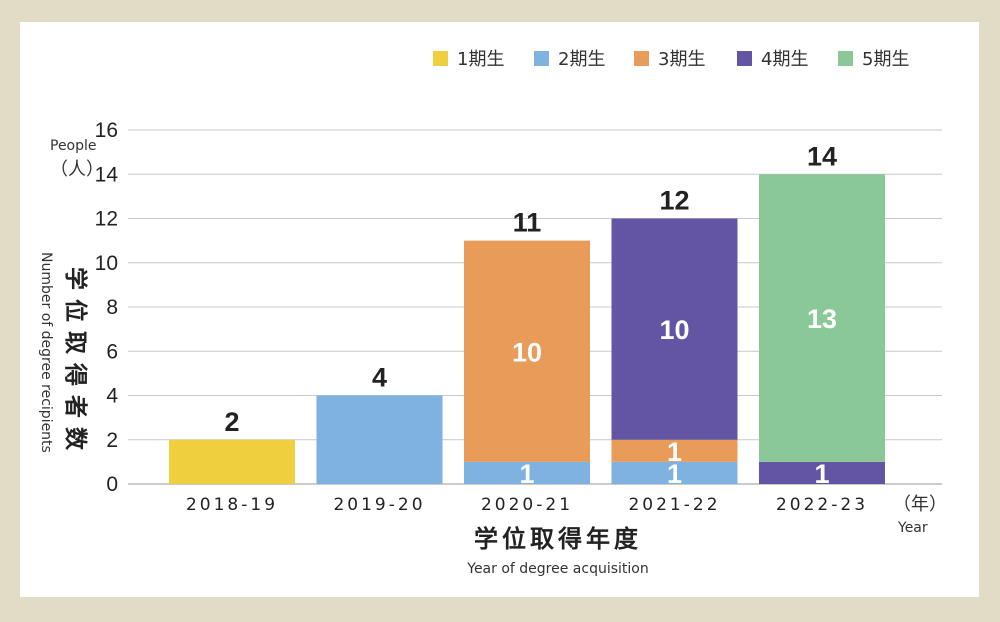 The height and width of the screenshot is (622, 1000). Describe the element at coordinates (674, 505) in the screenshot. I see `x-tick-label: 2021-22` at that location.